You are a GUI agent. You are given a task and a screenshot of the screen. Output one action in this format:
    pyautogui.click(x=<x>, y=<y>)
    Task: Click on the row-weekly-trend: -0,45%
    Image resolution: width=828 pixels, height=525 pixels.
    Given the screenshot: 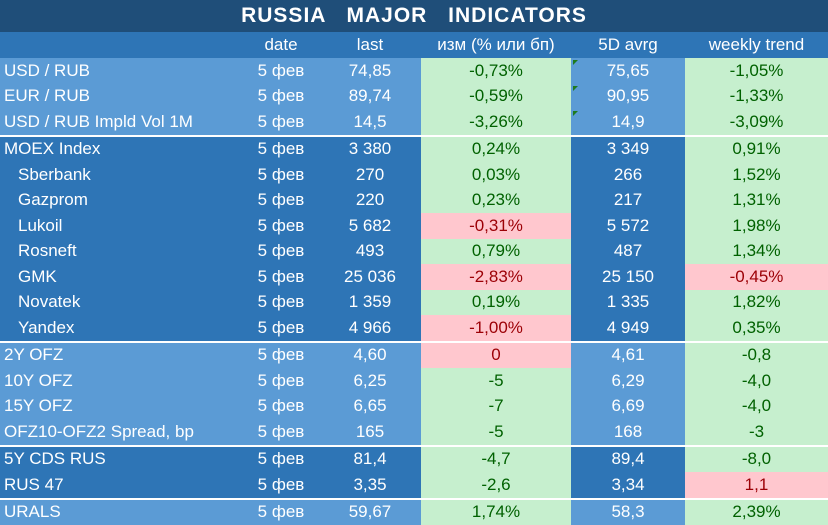 What is the action you would take?
    pyautogui.click(x=756, y=277)
    